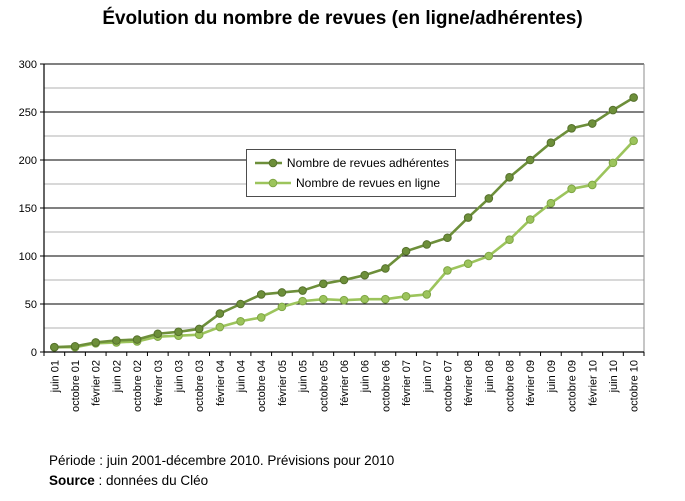 The height and width of the screenshot is (501, 685). I want to click on footer-source-rest: : données du Cléo, so click(151, 480).